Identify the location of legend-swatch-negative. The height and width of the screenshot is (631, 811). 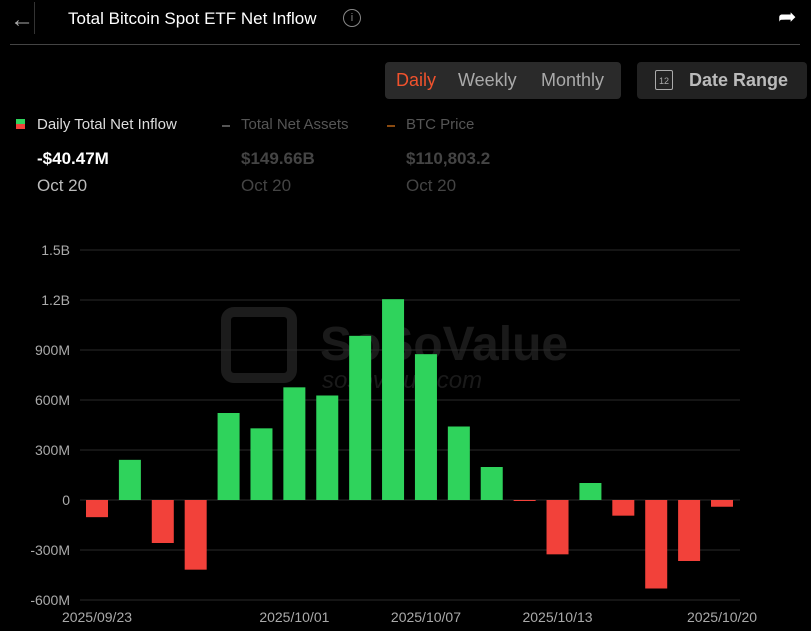
(20, 126).